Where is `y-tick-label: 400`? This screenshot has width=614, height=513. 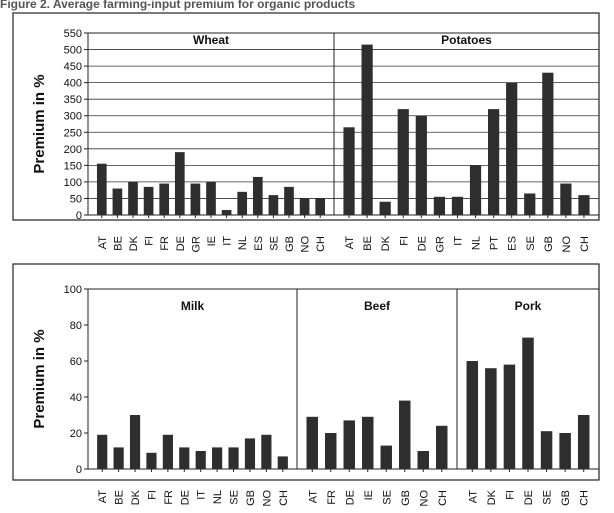
y-tick-label: 400 is located at coordinates (73, 84).